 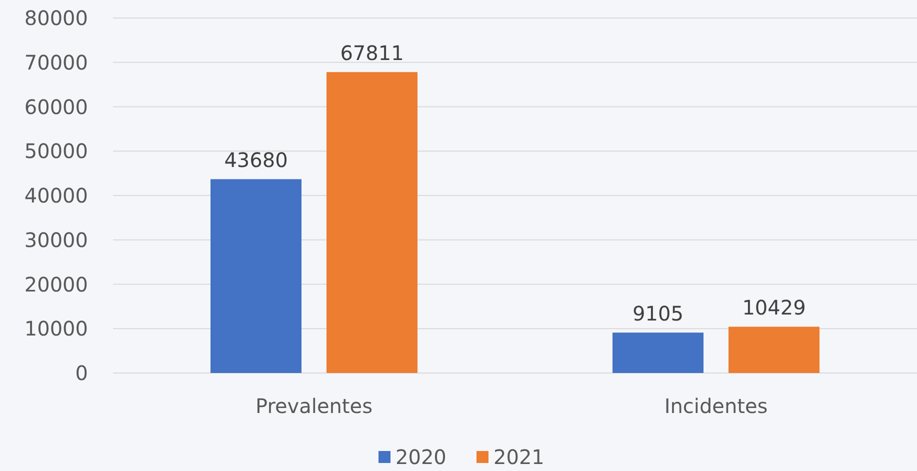 What do you see at coordinates (658, 314) in the screenshot?
I see `data-label: 9105` at bounding box center [658, 314].